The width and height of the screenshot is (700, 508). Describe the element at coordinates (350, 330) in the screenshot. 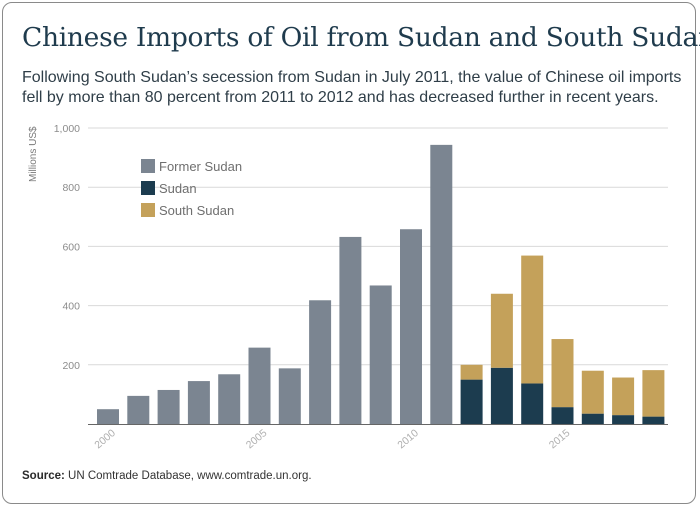

I see `bar-former-sudan-2008` at that location.